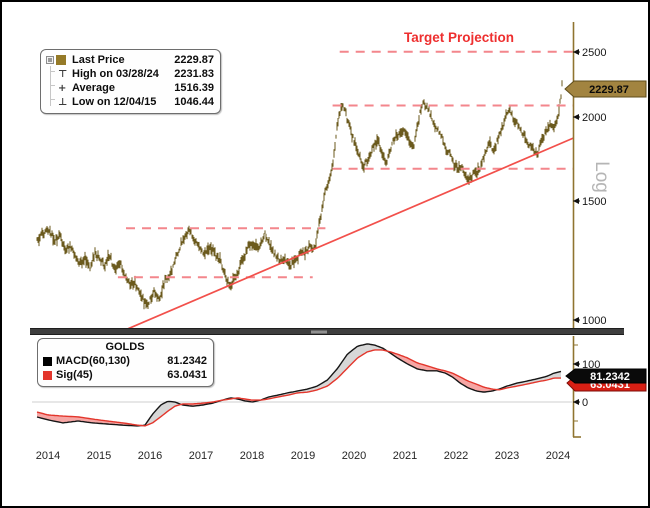  Describe the element at coordinates (319, 332) in the screenshot. I see `divider-drag-handle` at that location.